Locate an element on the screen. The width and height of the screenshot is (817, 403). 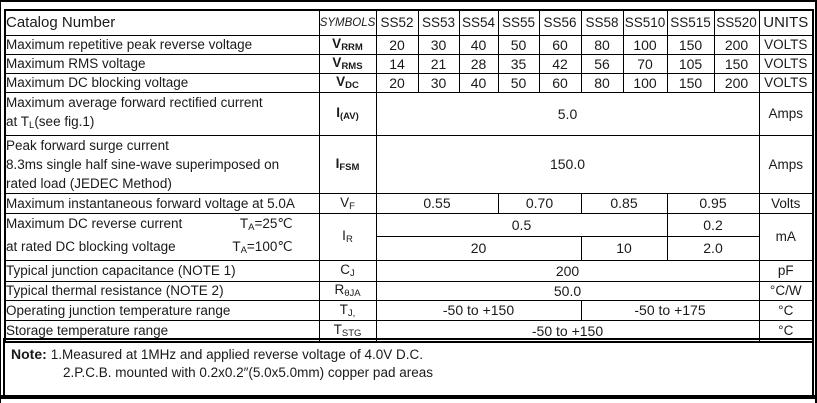
vf-symbol: VF is located at coordinates (347, 203).